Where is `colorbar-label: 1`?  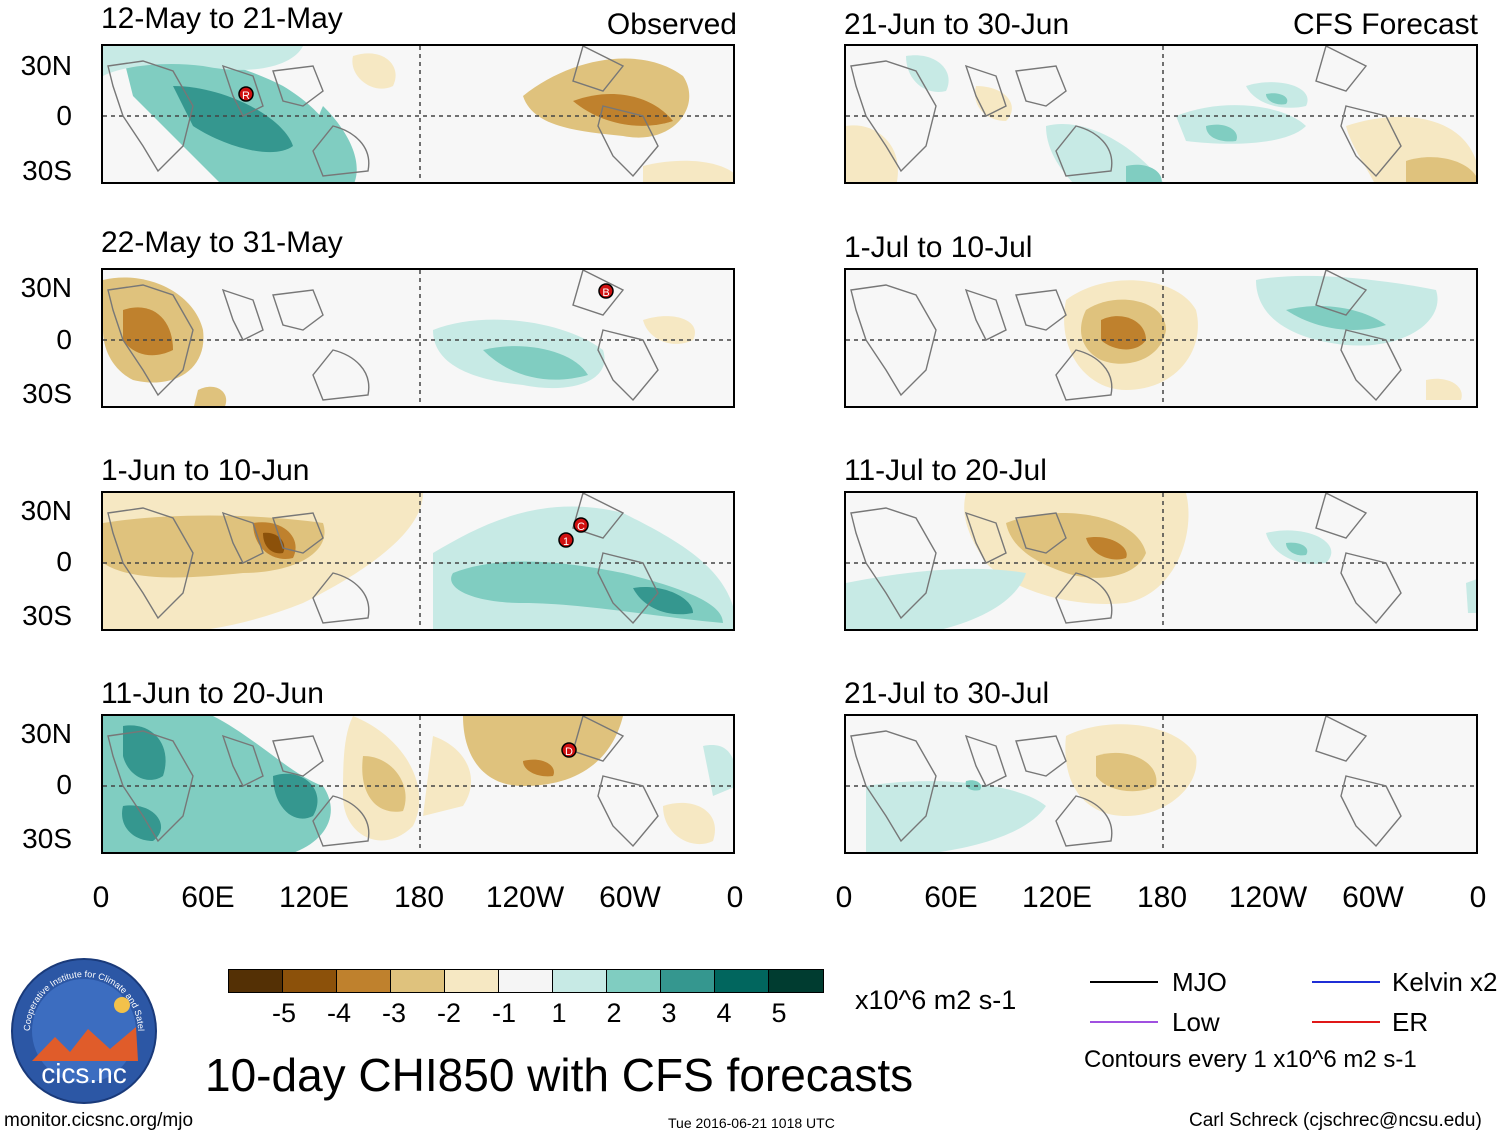
colorbar-label: 1 is located at coordinates (559, 1013).